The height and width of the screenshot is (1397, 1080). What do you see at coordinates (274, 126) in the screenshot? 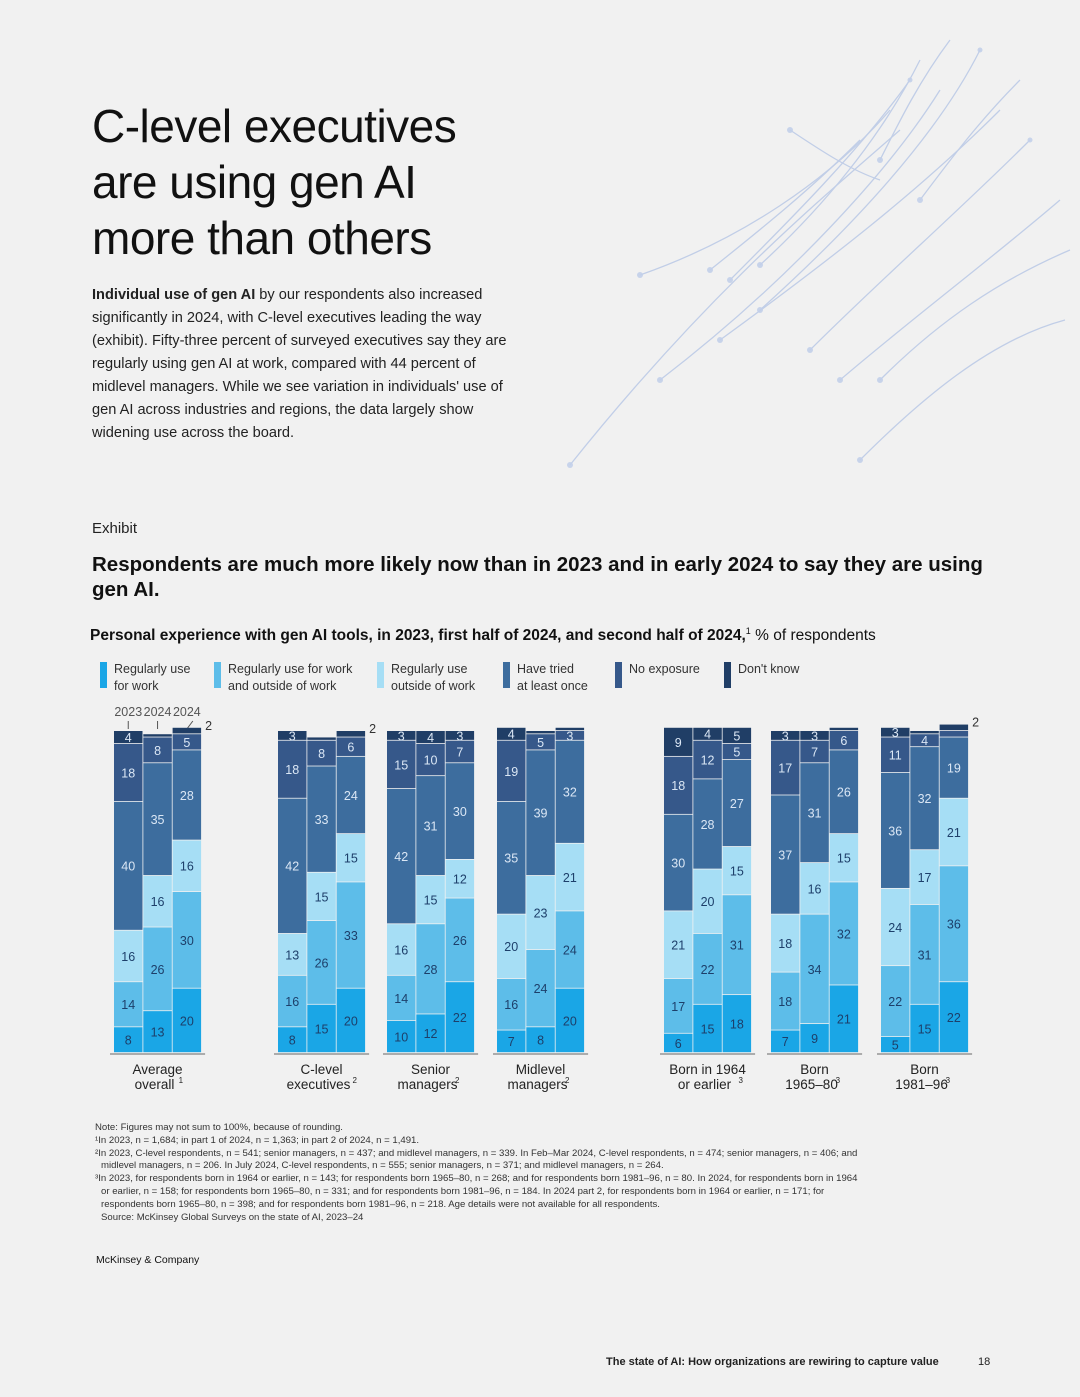
I see `page-title-line: C-level executives` at bounding box center [274, 126].